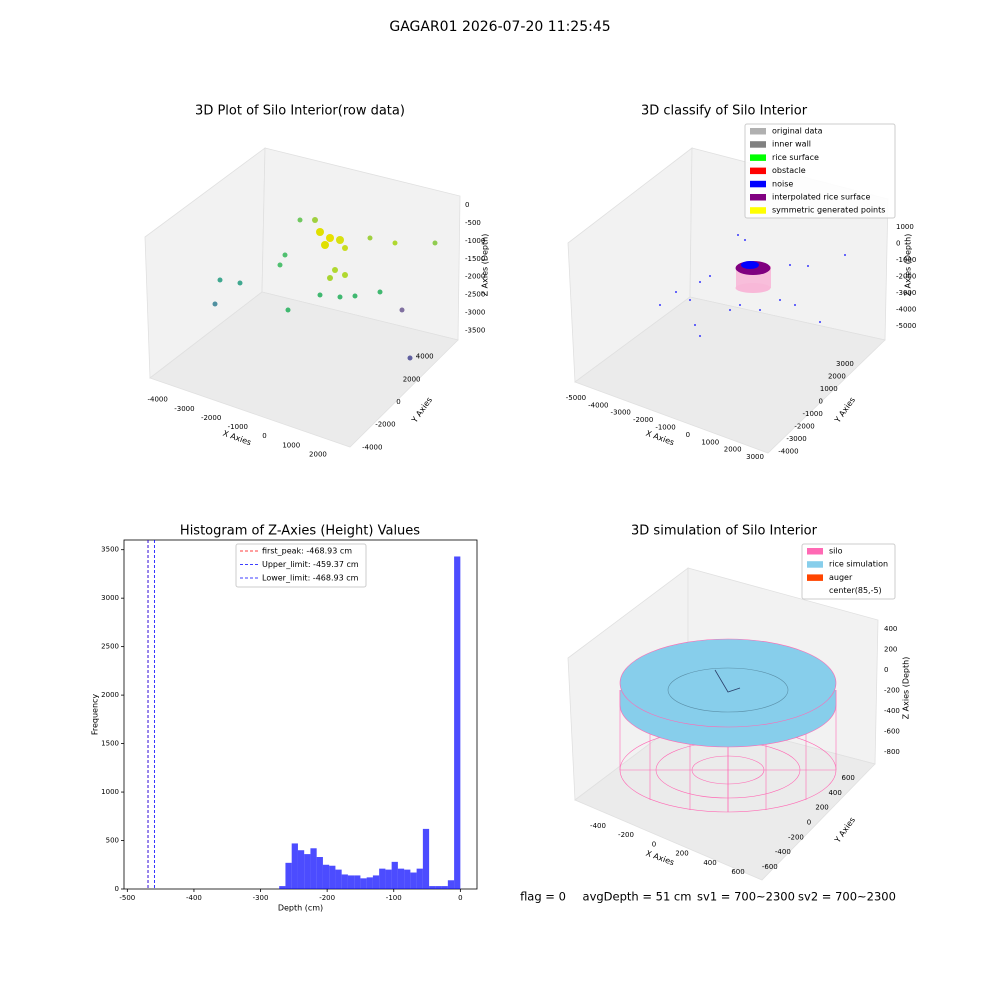 Image resolution: width=1000 pixels, height=1000 pixels. Describe the element at coordinates (194, 898) in the screenshot. I see `x-tick-label: -400` at that location.